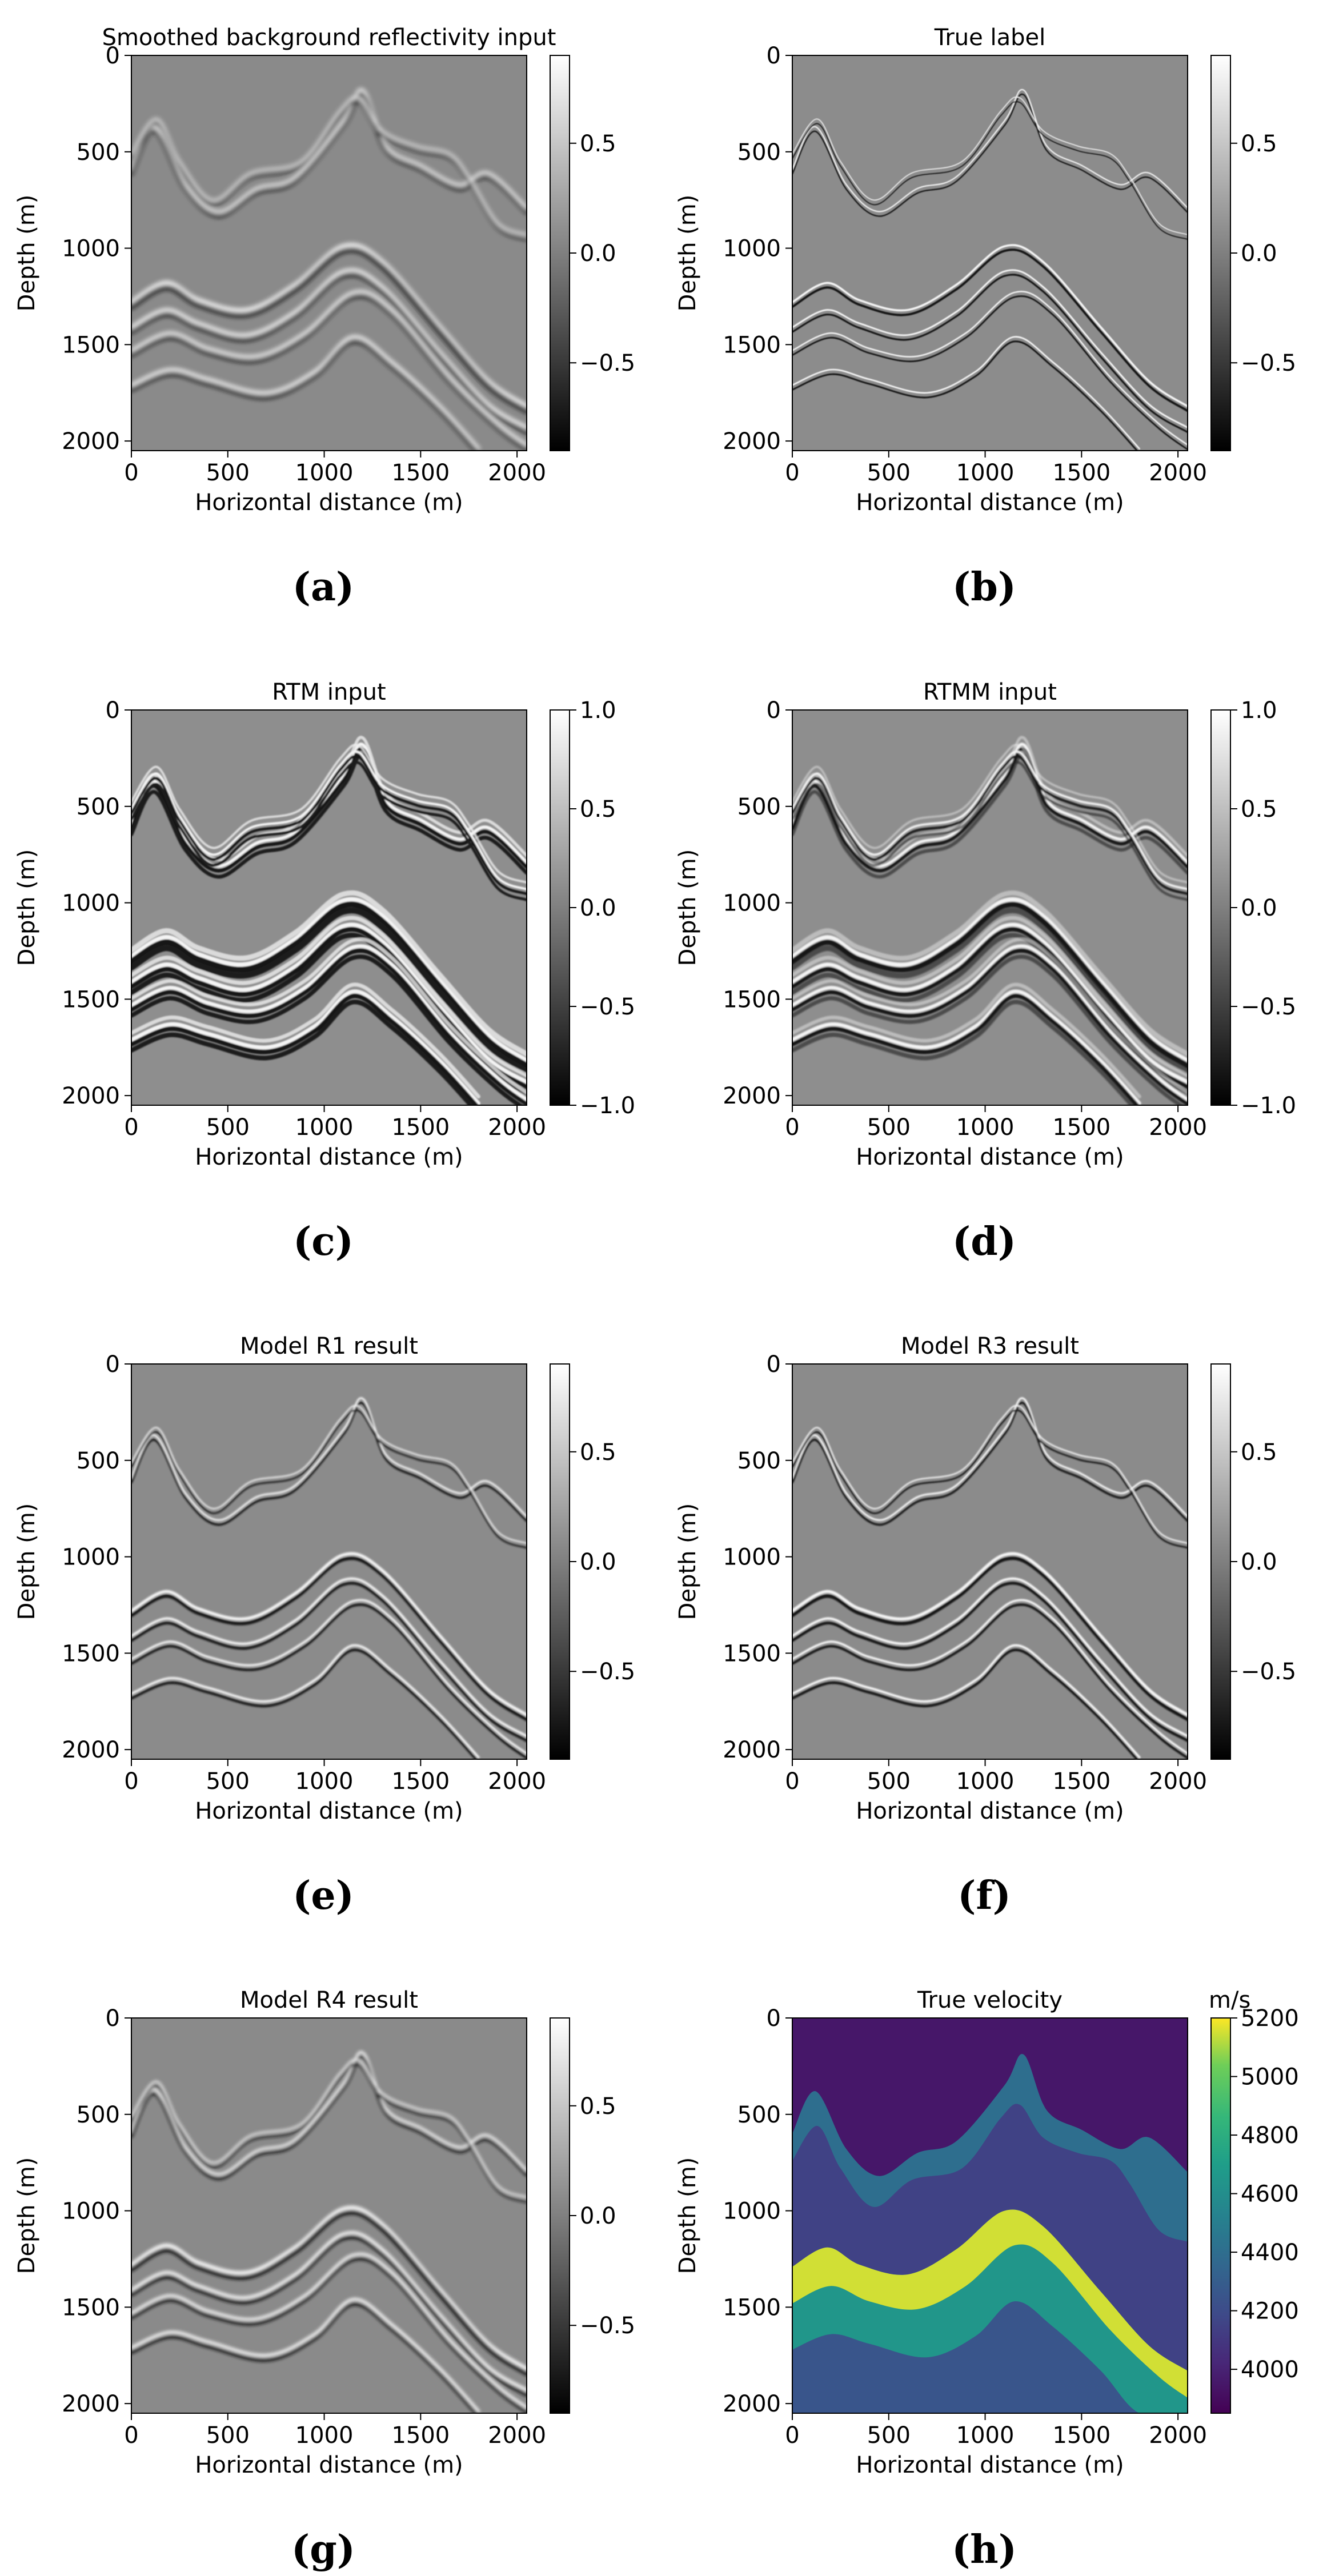  I want to click on colorbar-tick-label: 5000, so click(1270, 2077).